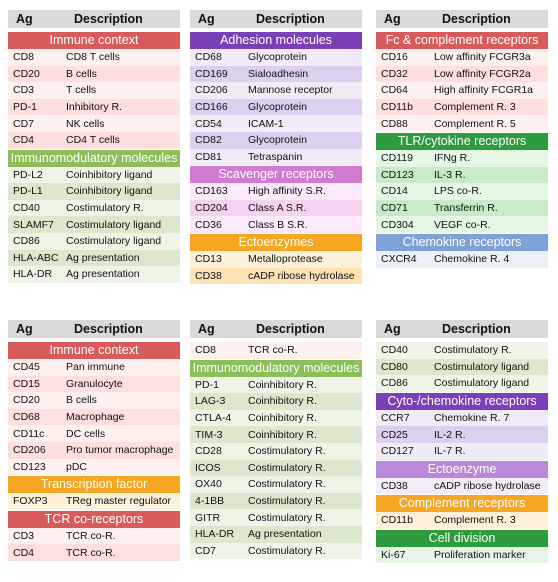 This screenshot has width=558, height=582. I want to click on antigen-cell: CD123, so click(29, 466).